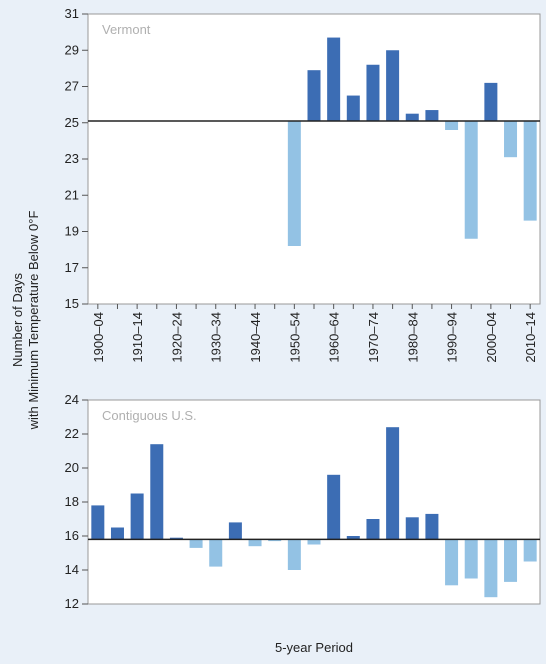  What do you see at coordinates (412, 337) in the screenshot?
I see `x-tick-label: 1980–84` at bounding box center [412, 337].